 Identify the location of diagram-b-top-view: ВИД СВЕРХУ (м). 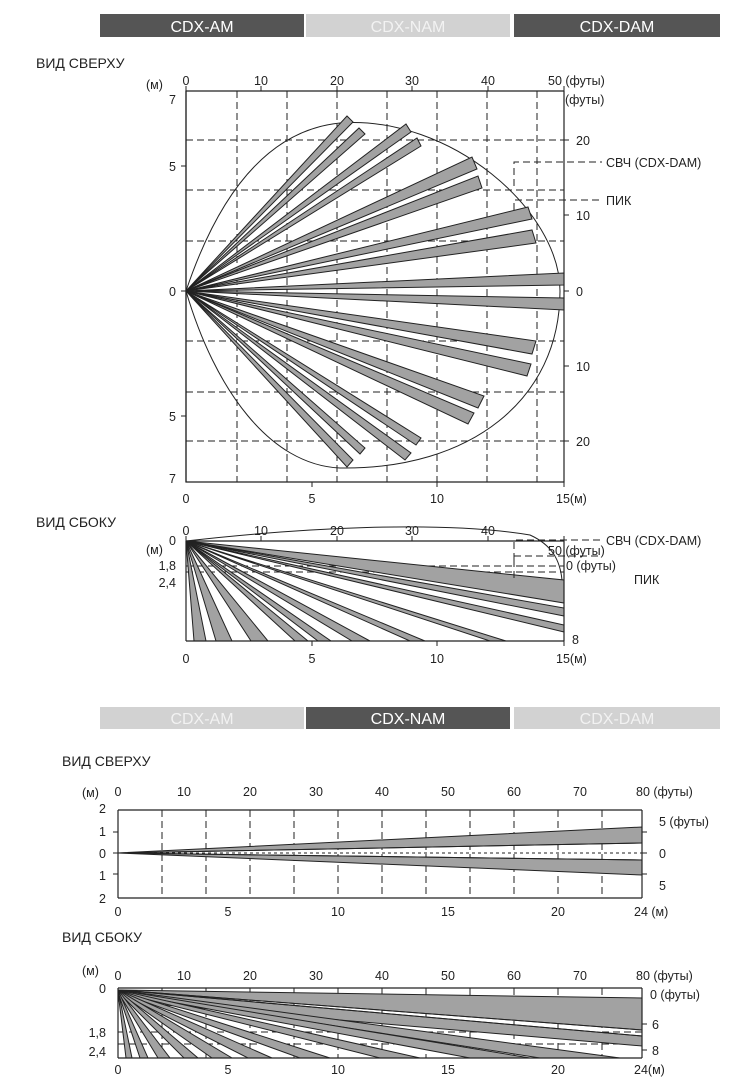
(385, 836).